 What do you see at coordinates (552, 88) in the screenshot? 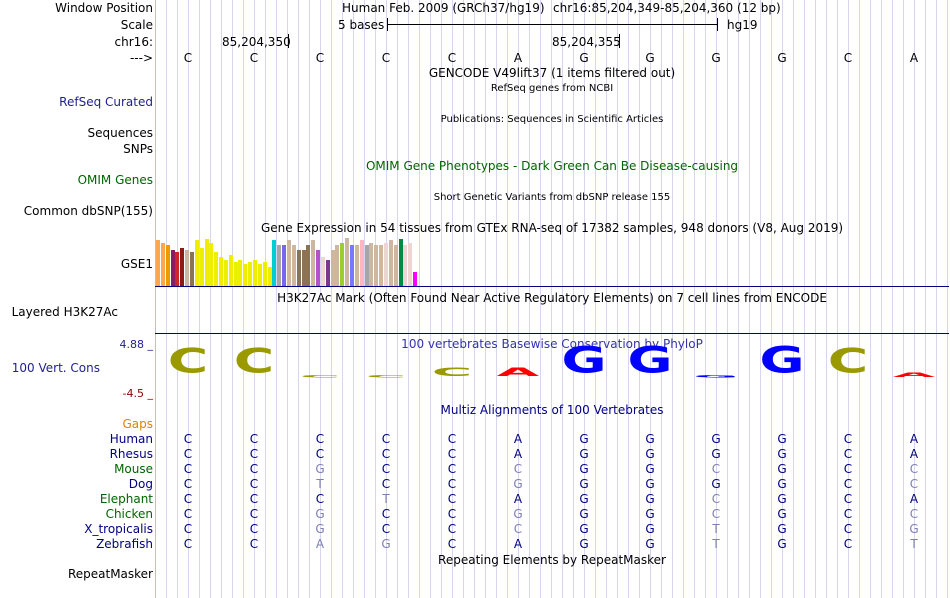
I see `refseq-track-title: RefSeq genes from NCBI` at bounding box center [552, 88].